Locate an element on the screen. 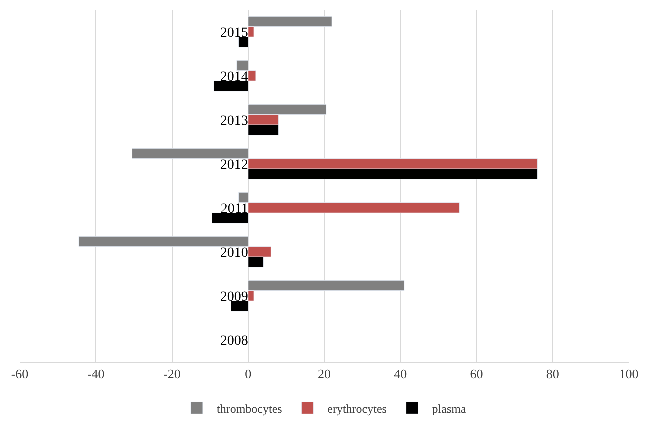 This screenshot has width=649, height=433. x-tick-label: -40 is located at coordinates (96, 374).